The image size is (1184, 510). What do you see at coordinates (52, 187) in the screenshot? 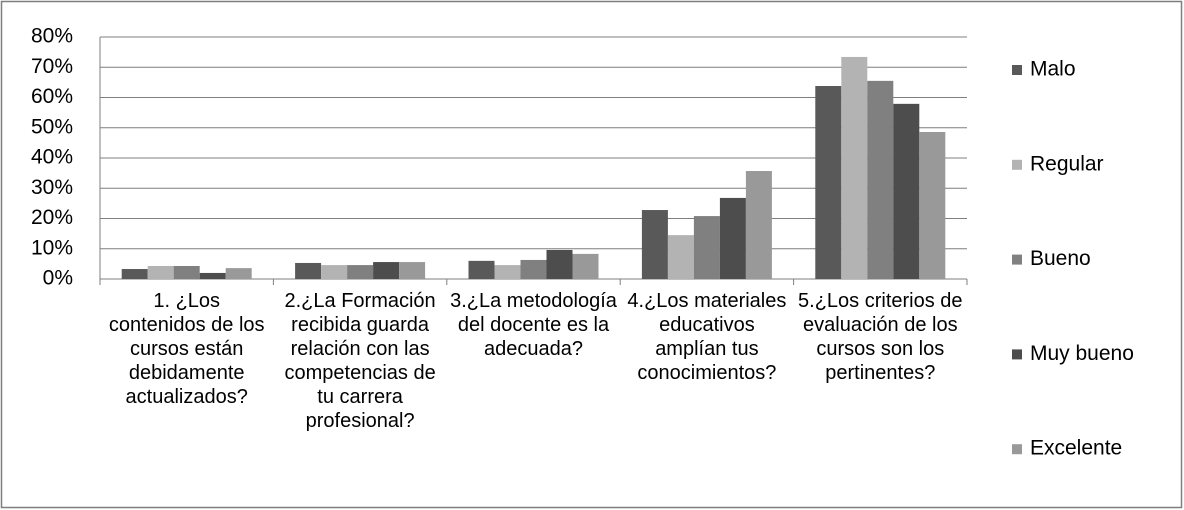
I see `y-tick-label: 30%` at bounding box center [52, 187].